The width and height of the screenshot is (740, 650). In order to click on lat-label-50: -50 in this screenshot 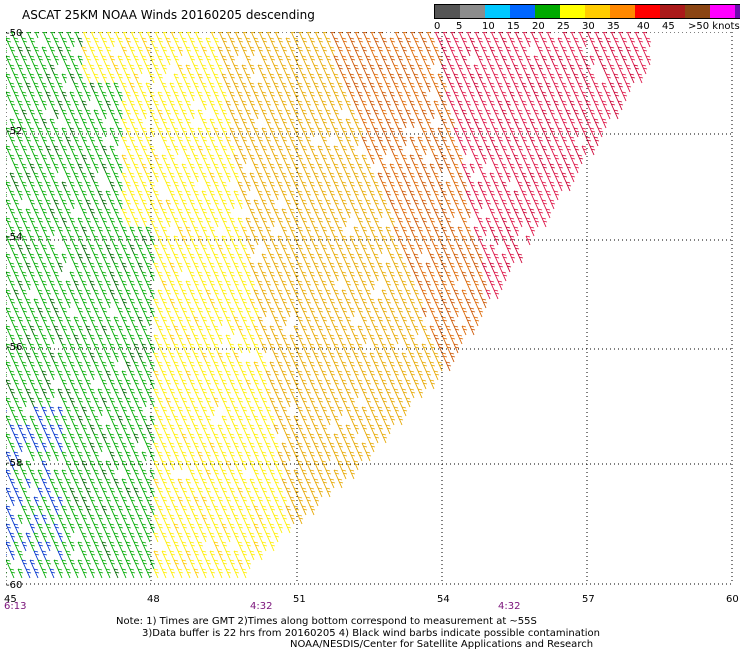, I will do `click(14, 33)`.